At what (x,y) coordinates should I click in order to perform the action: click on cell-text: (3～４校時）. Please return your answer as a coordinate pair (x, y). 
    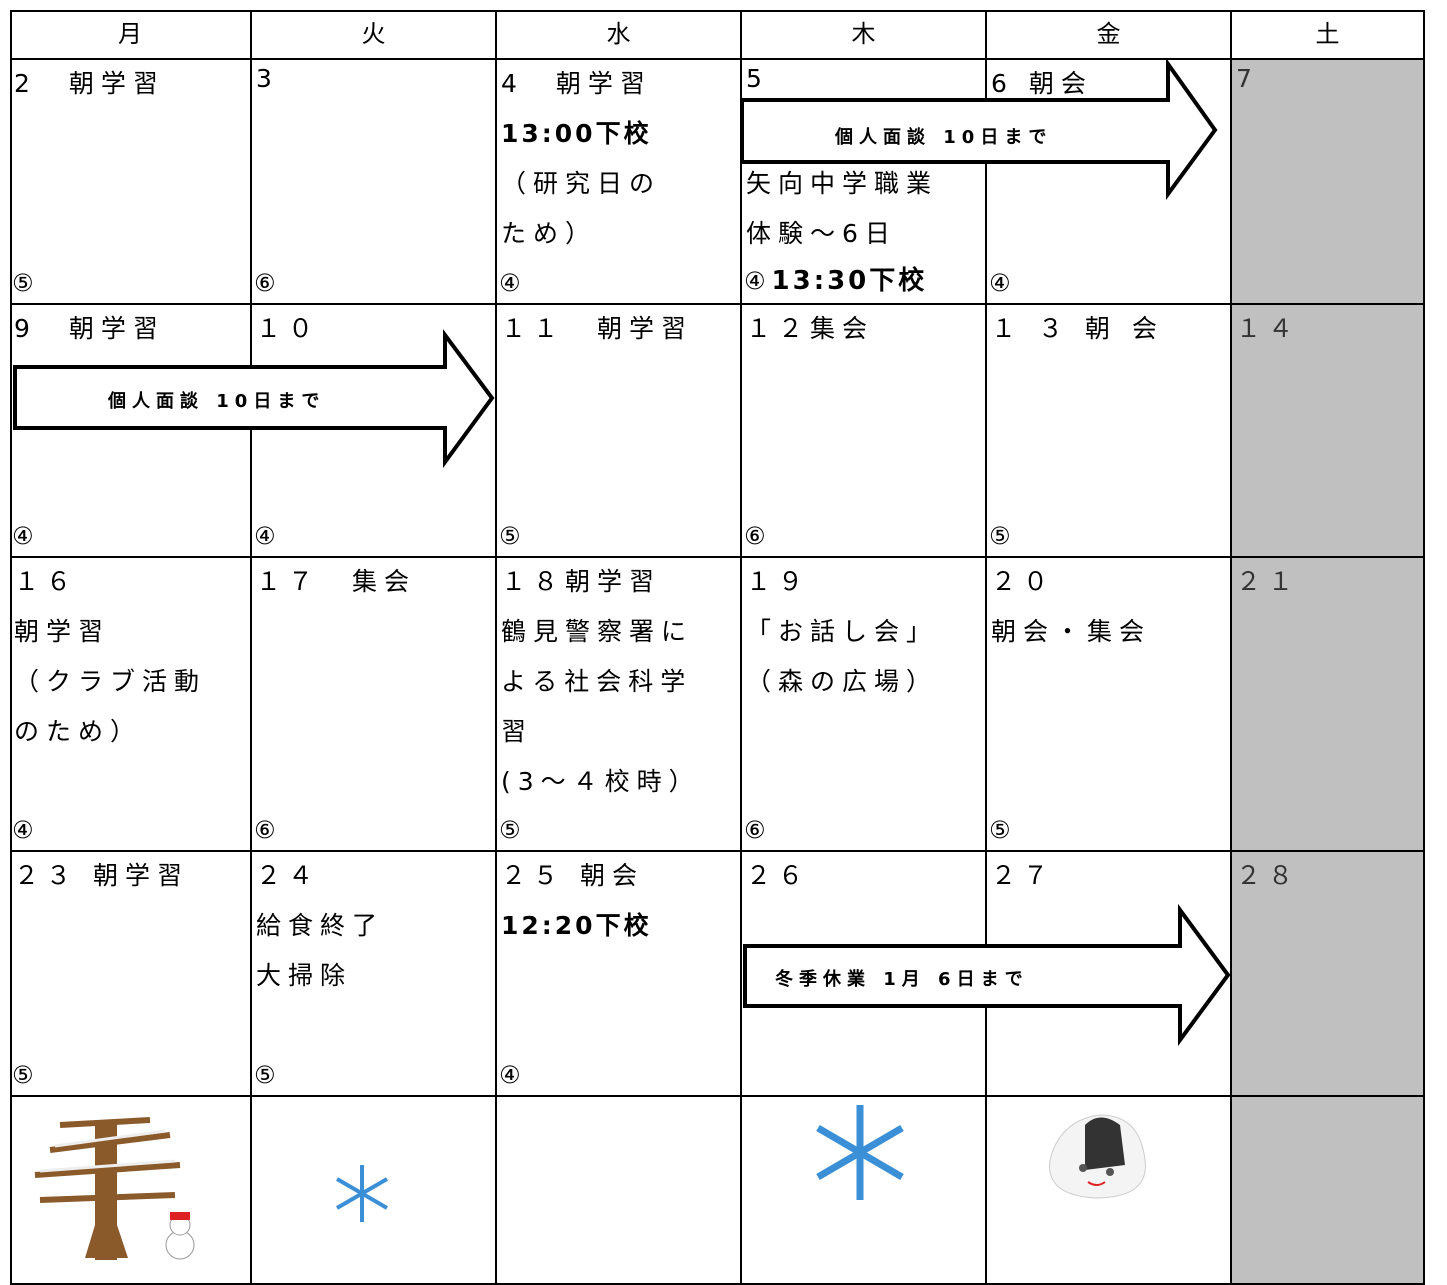
    Looking at the image, I should click on (601, 781).